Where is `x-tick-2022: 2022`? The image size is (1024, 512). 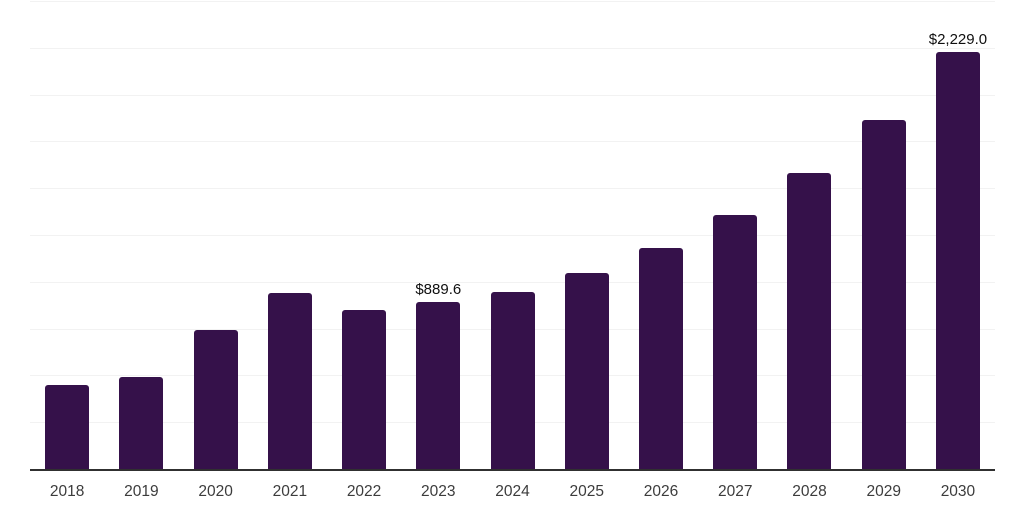 x-tick-2022: 2022 is located at coordinates (364, 491).